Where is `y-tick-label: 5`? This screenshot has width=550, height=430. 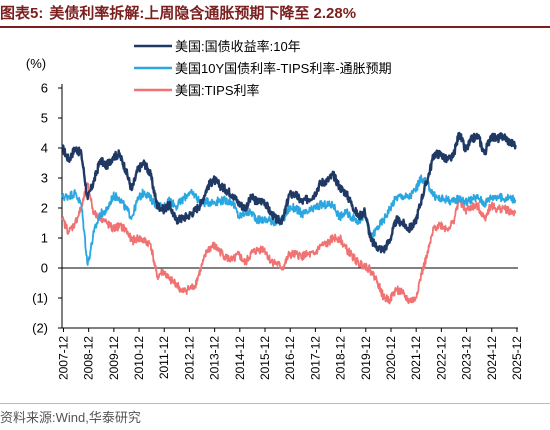
y-tick-label: 5 is located at coordinates (44, 118).